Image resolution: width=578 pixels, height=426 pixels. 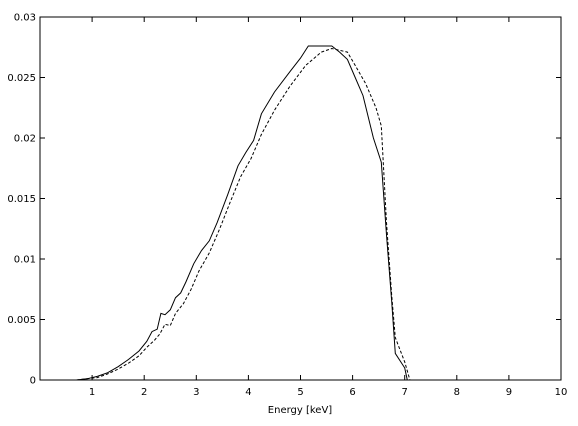 What do you see at coordinates (457, 392) in the screenshot?
I see `x-tick-label: 8` at bounding box center [457, 392].